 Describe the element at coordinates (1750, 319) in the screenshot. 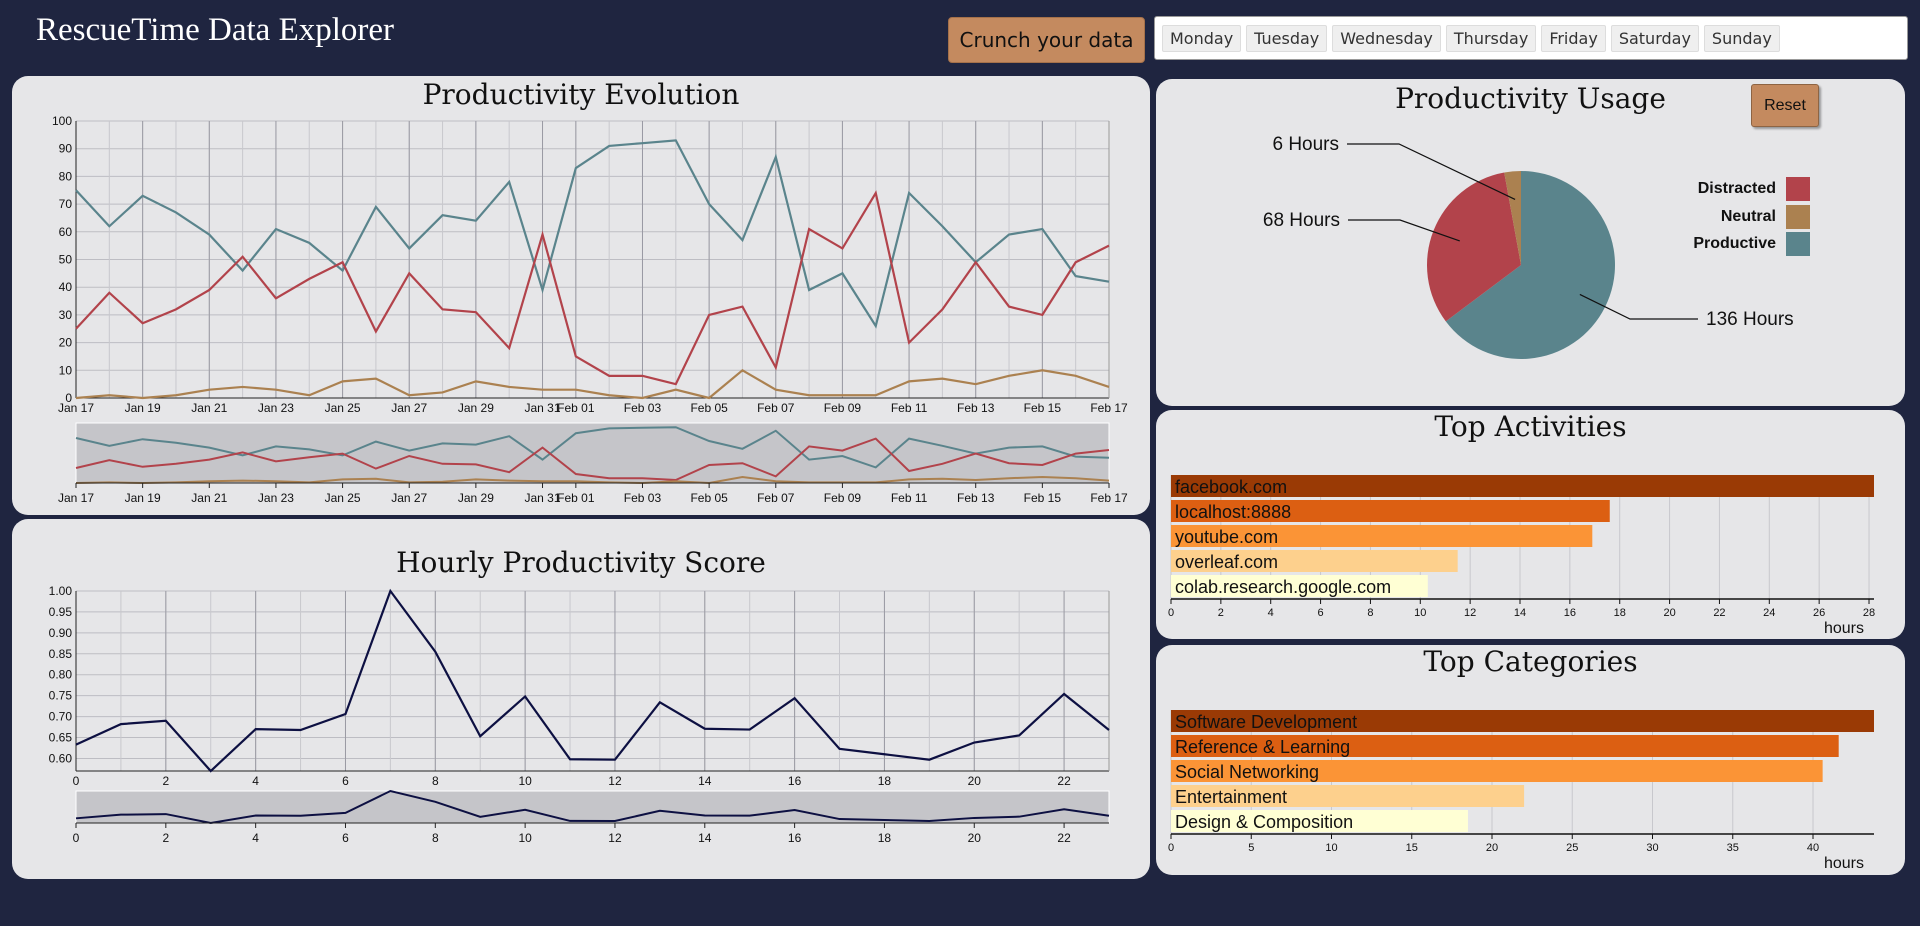

I see `pie-label-productive: 136 Hours` at that location.